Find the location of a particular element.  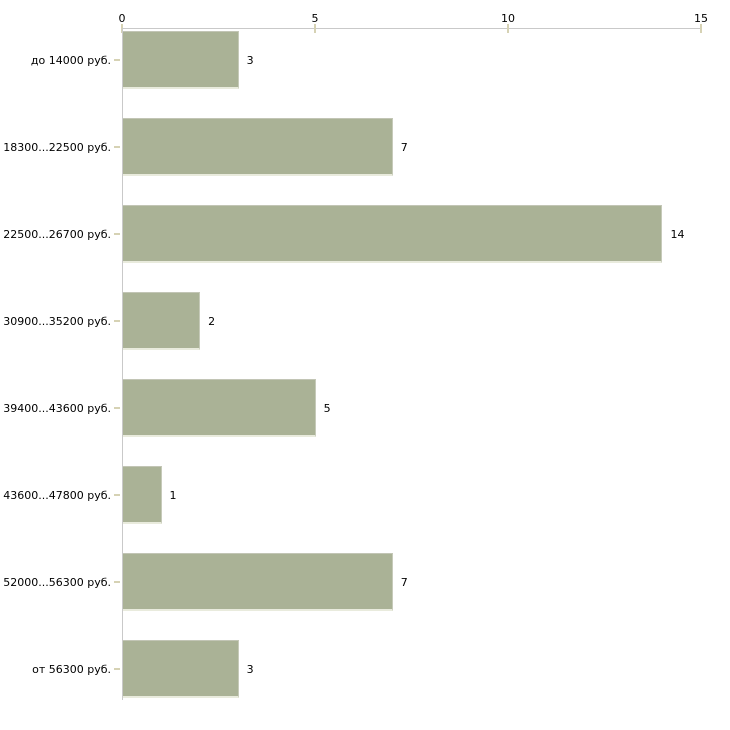

x-axis-tick-label: 0 is located at coordinates (122, 18).